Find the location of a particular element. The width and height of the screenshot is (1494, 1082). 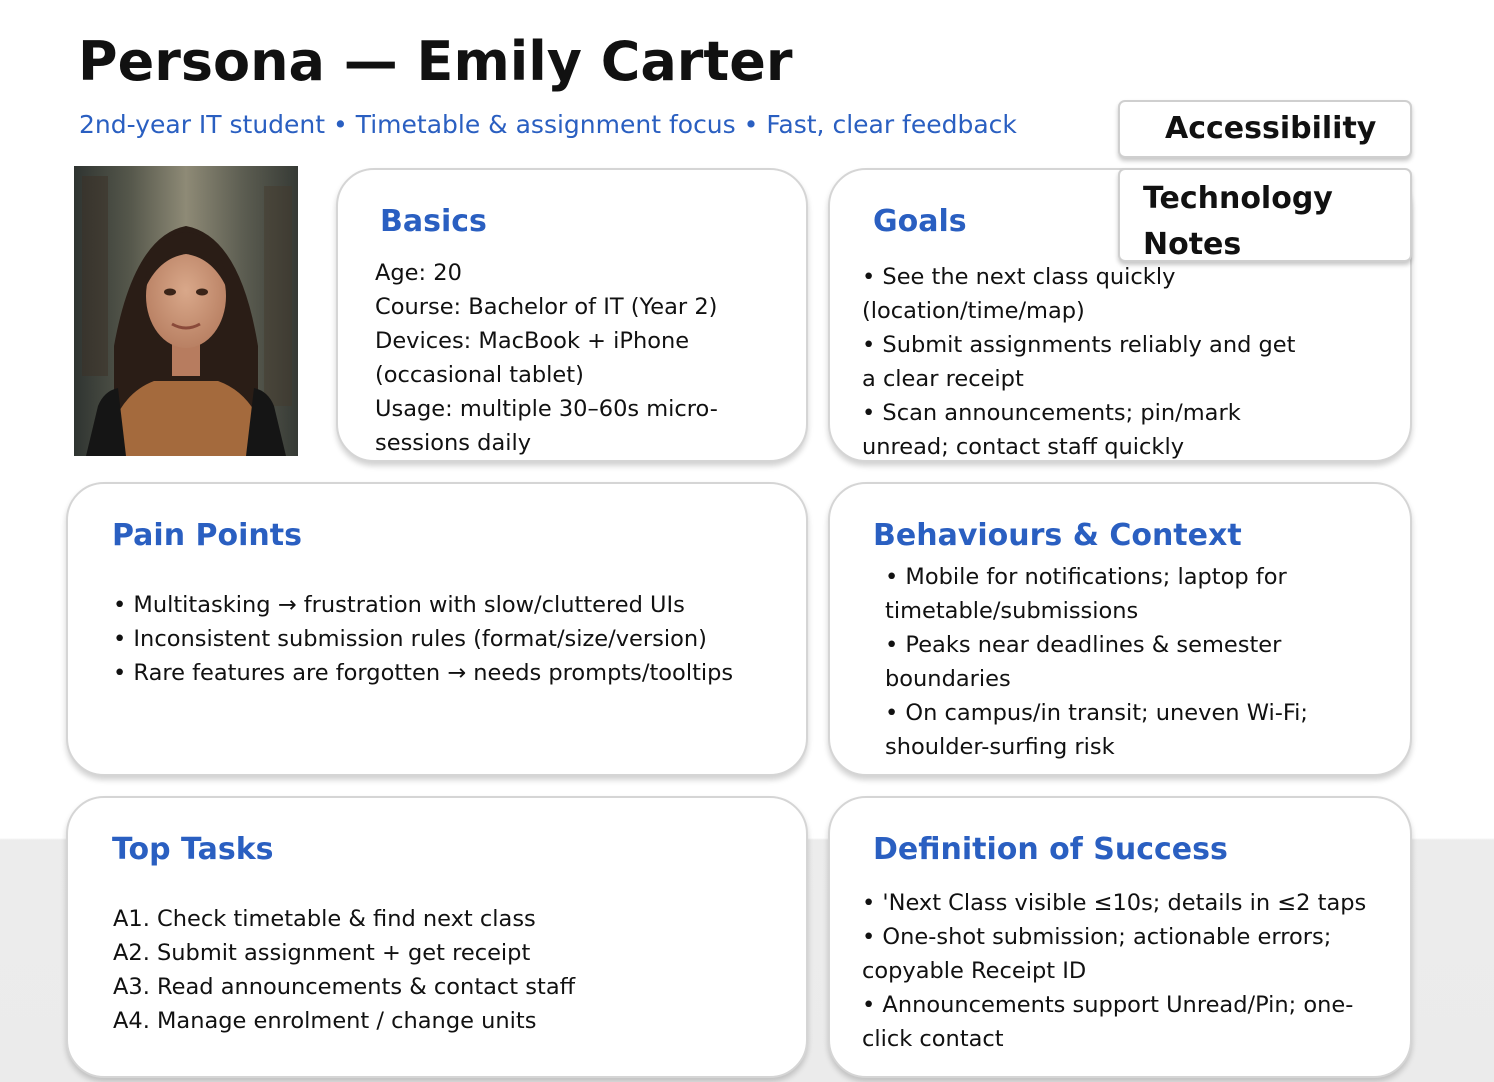

basics-line: sessions daily is located at coordinates (453, 443).